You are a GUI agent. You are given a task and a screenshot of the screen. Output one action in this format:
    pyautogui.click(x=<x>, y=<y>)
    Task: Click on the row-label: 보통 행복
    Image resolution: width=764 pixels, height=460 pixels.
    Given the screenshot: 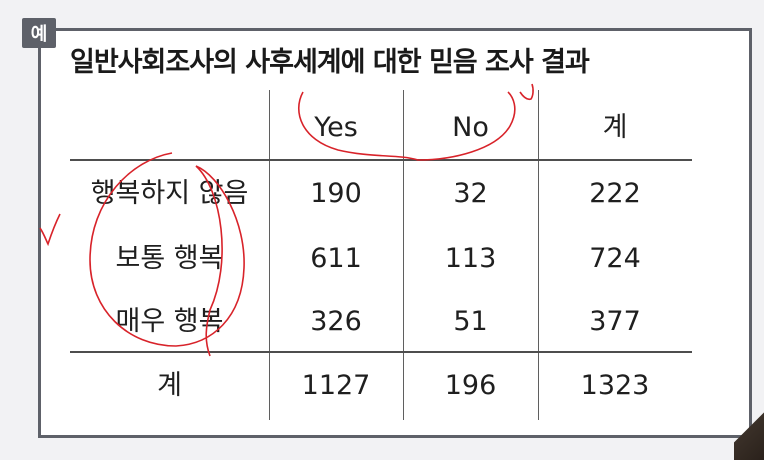 What is the action you would take?
    pyautogui.click(x=169, y=258)
    